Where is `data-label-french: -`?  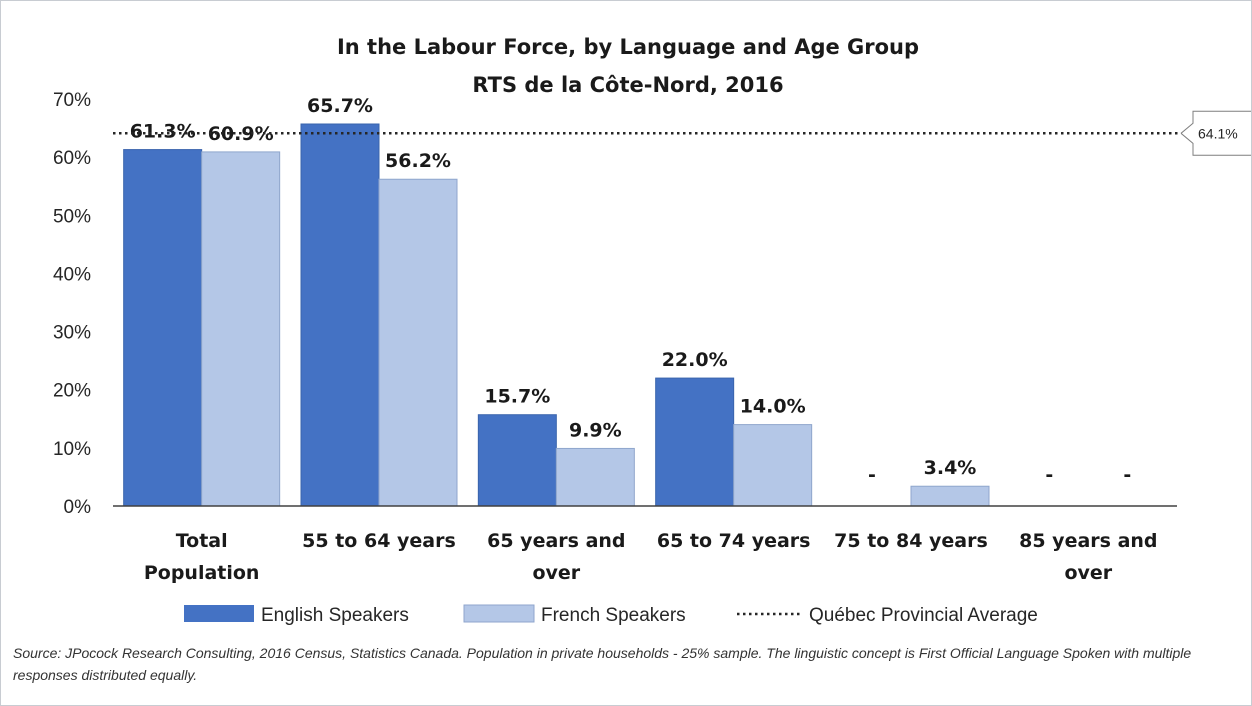 data-label-french: - is located at coordinates (1127, 475).